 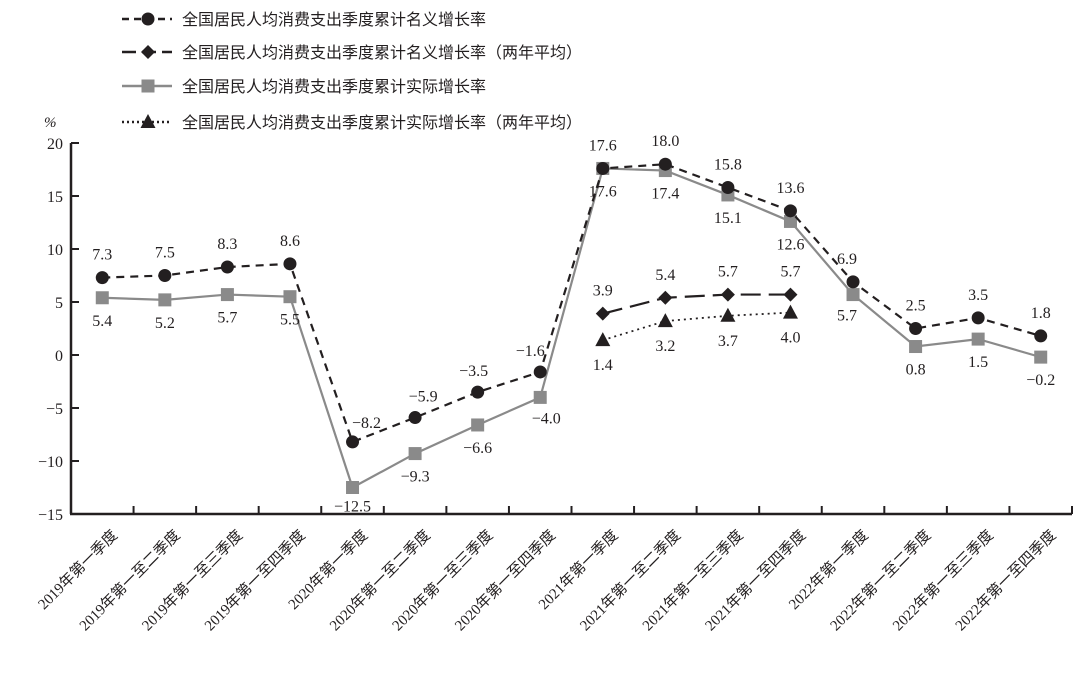 What do you see at coordinates (505, 580) in the screenshot?
I see `x-category-label: 2020年第一至四季度` at bounding box center [505, 580].